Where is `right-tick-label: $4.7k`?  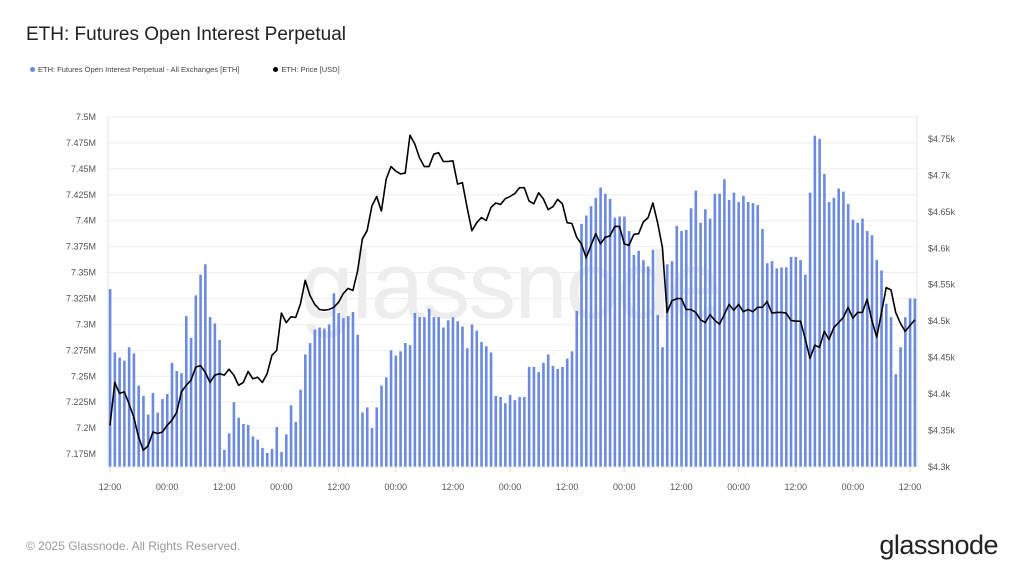
right-tick-label: $4.7k is located at coordinates (939, 175).